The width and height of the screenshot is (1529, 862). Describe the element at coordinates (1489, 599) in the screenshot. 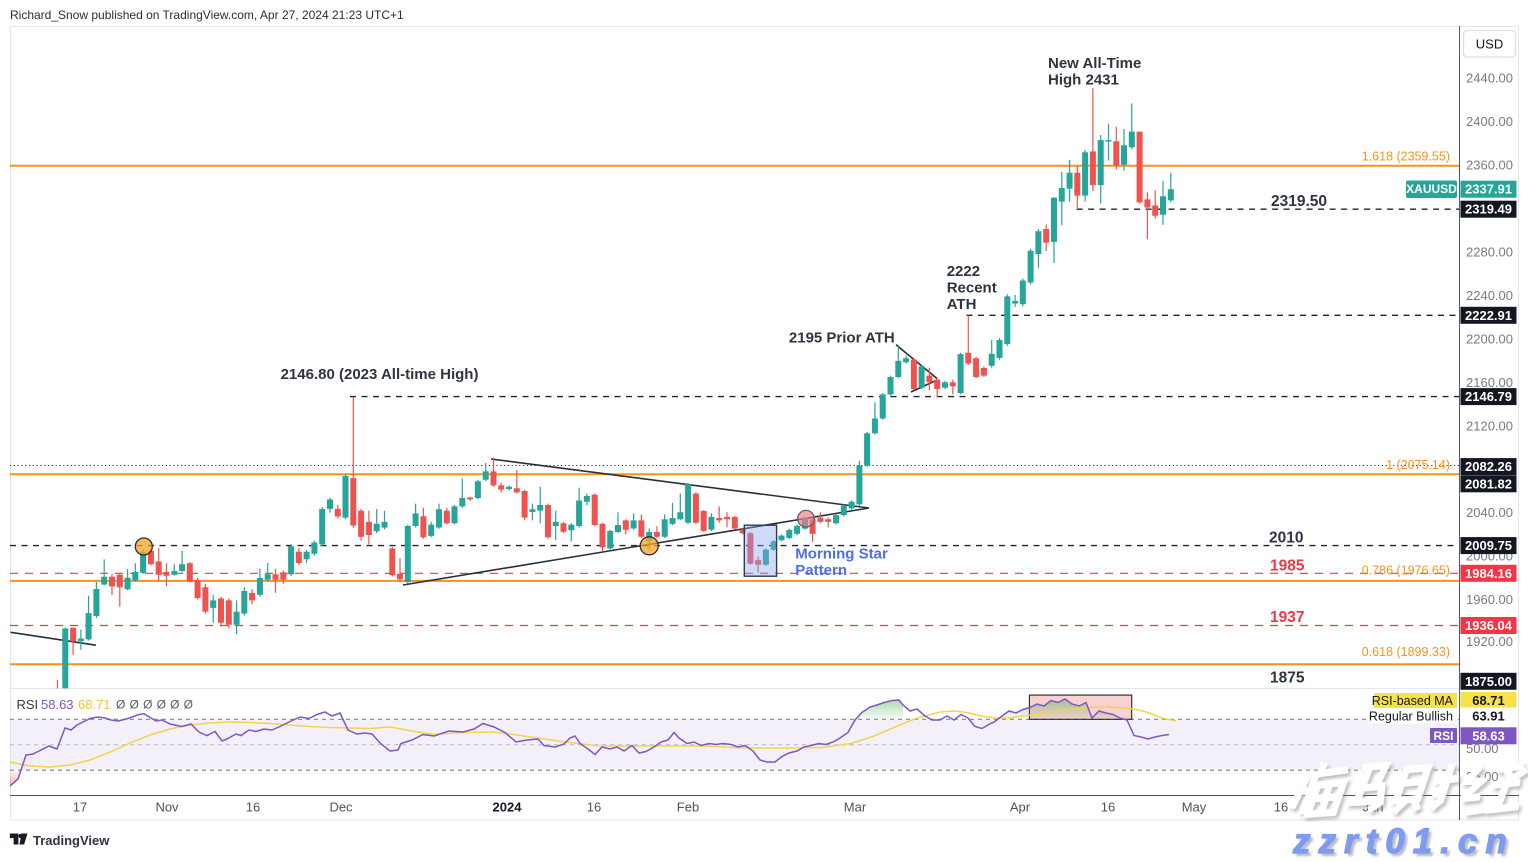

I see `svg-text: 1960.00` at that location.